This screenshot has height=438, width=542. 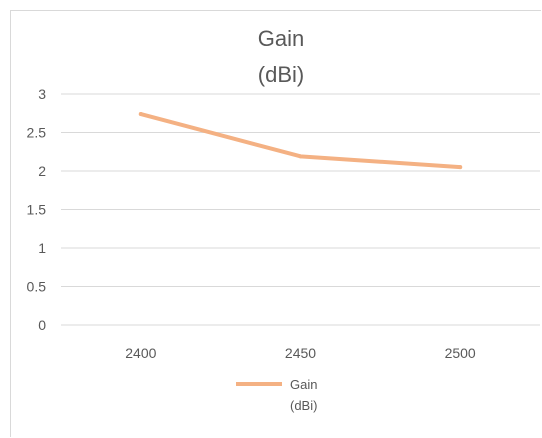 What do you see at coordinates (303, 384) in the screenshot?
I see `legend-label-line-1: Gain` at bounding box center [303, 384].